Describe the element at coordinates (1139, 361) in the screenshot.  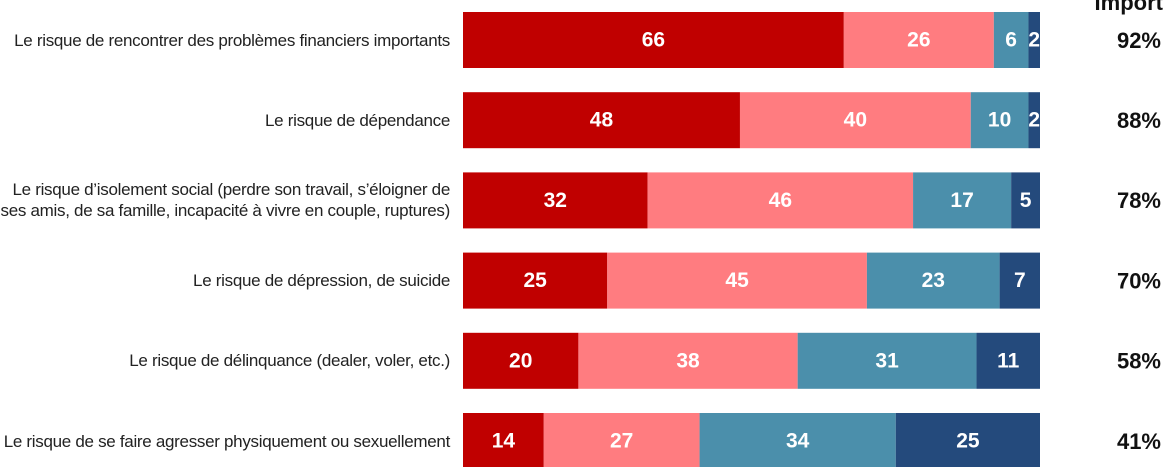
I see `total-label: 58%` at that location.